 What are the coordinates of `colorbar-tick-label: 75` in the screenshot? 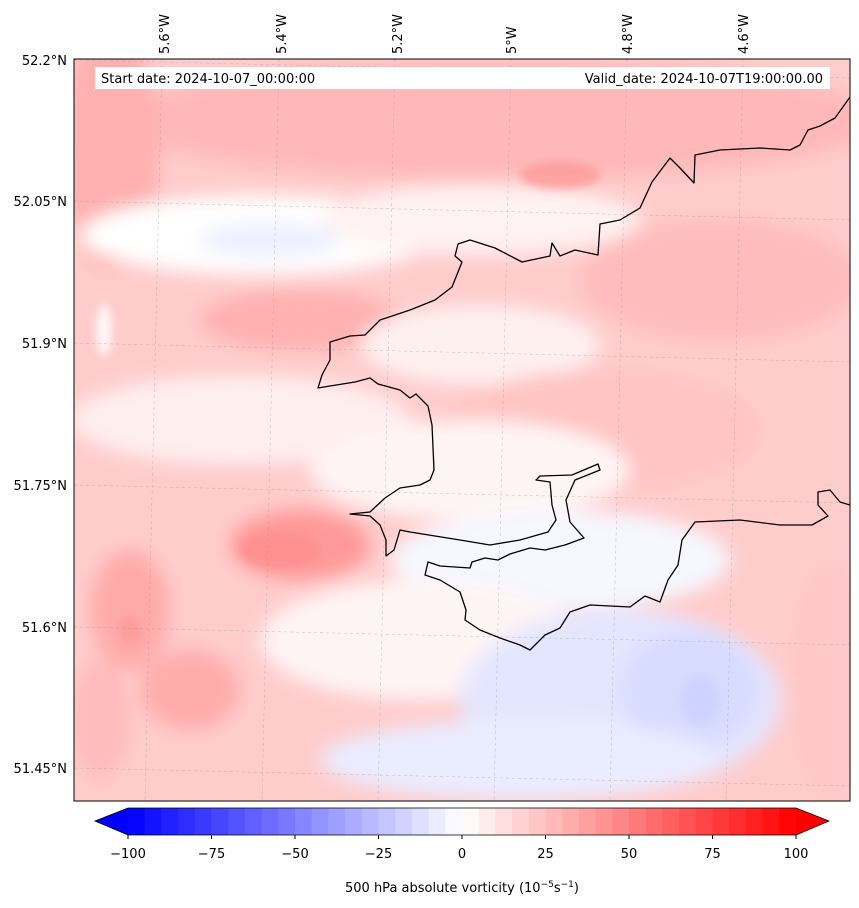 It's located at (712, 854).